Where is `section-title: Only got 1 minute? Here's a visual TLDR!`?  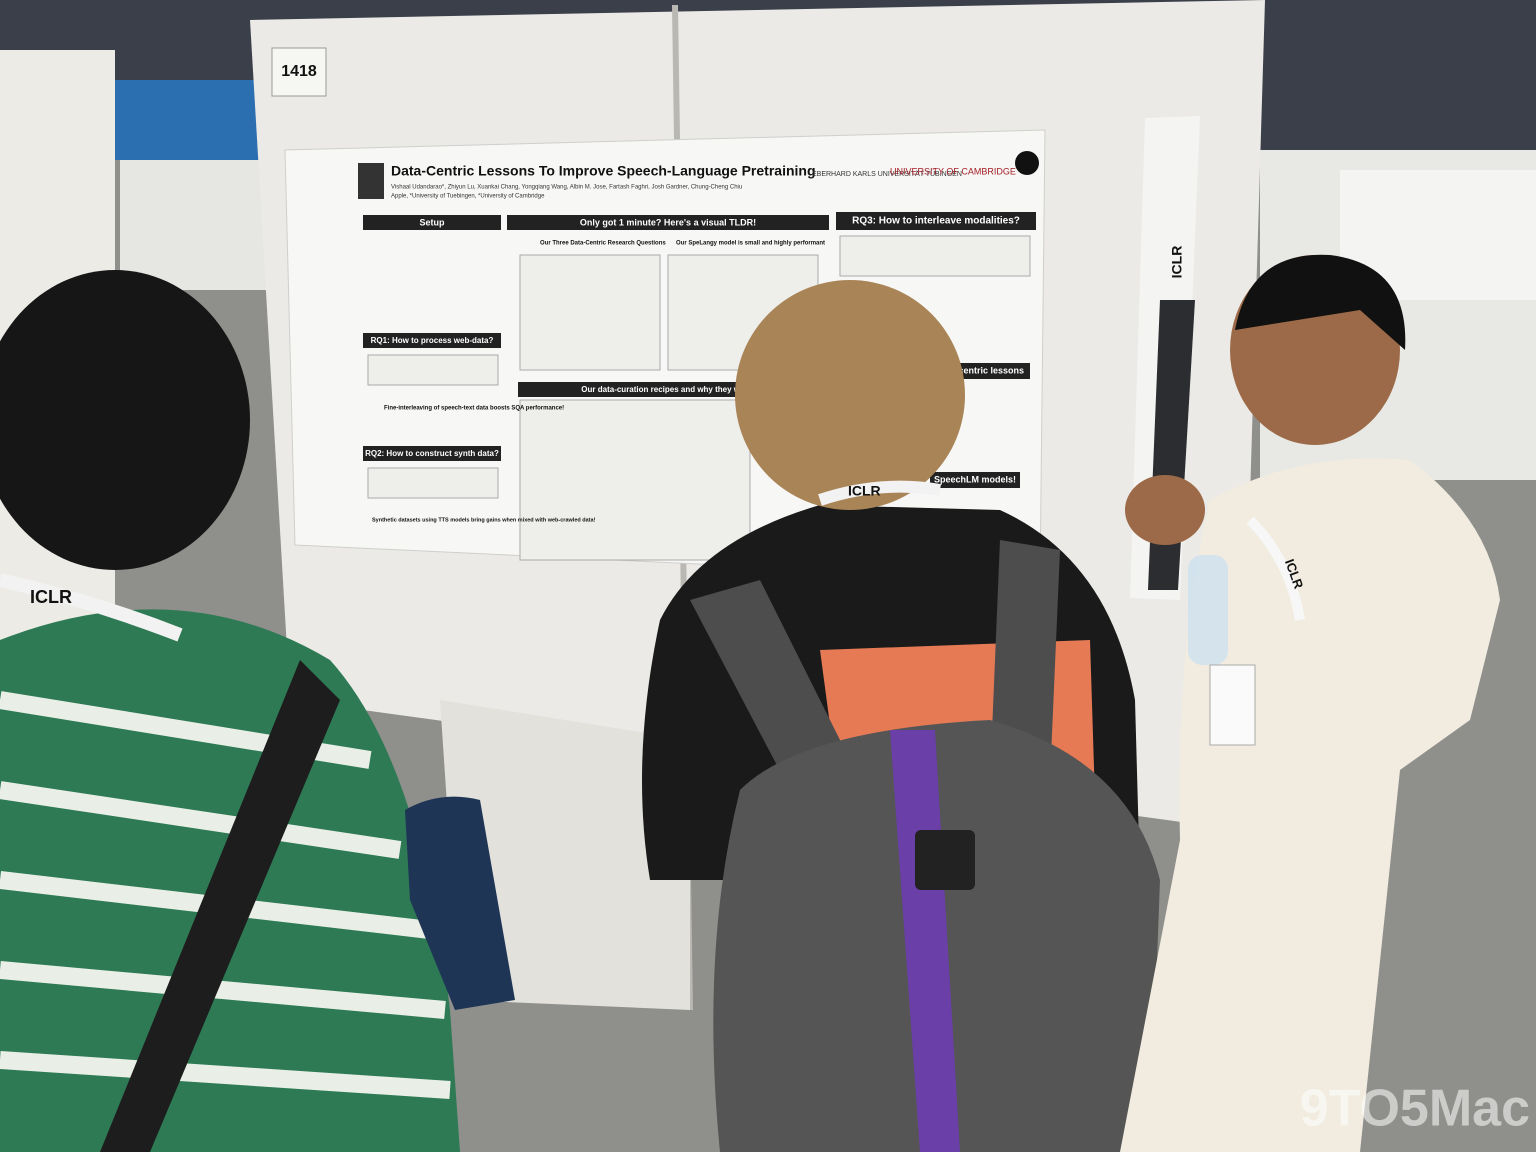 section-title: Only got 1 minute? Here's a visual TLDR! is located at coordinates (668, 222).